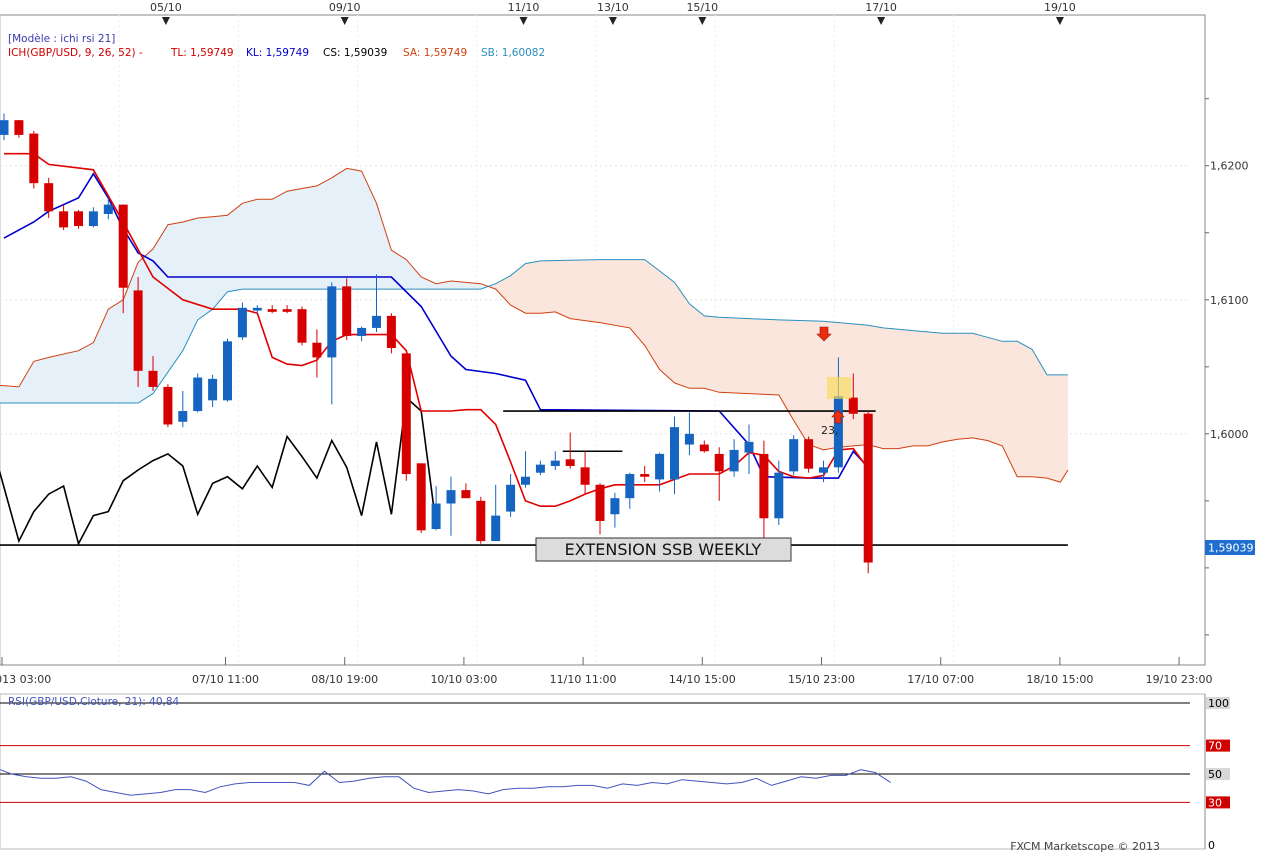 This screenshot has height=854, width=1263. I want to click on current-price-label: 1,59039, so click(1231, 548).